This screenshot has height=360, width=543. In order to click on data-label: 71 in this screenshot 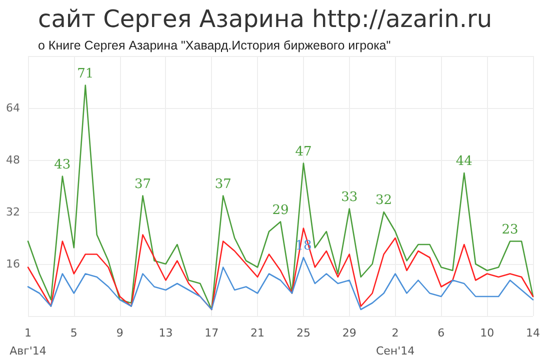, I will do `click(85, 74)`.